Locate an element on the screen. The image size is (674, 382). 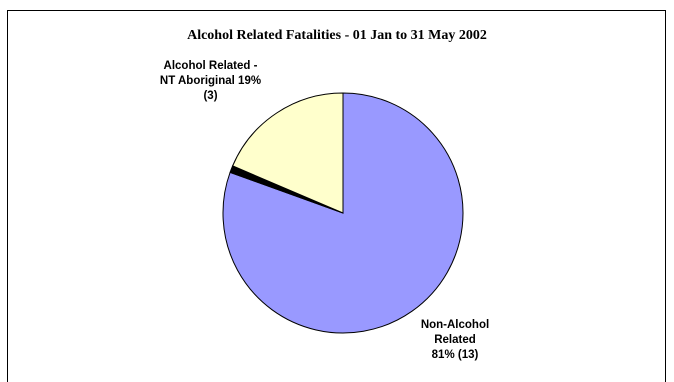
slice-label-line: Related is located at coordinates (455, 340).